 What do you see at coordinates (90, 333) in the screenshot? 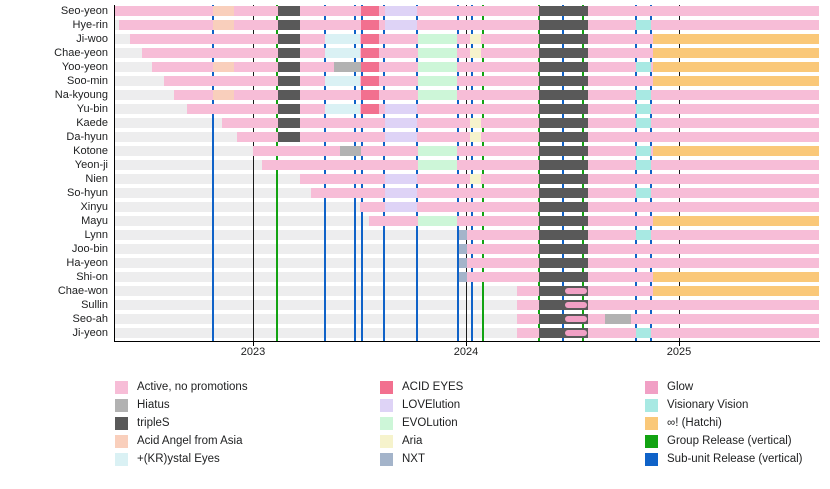
I see `member-label: Ji-yeon` at bounding box center [90, 333].